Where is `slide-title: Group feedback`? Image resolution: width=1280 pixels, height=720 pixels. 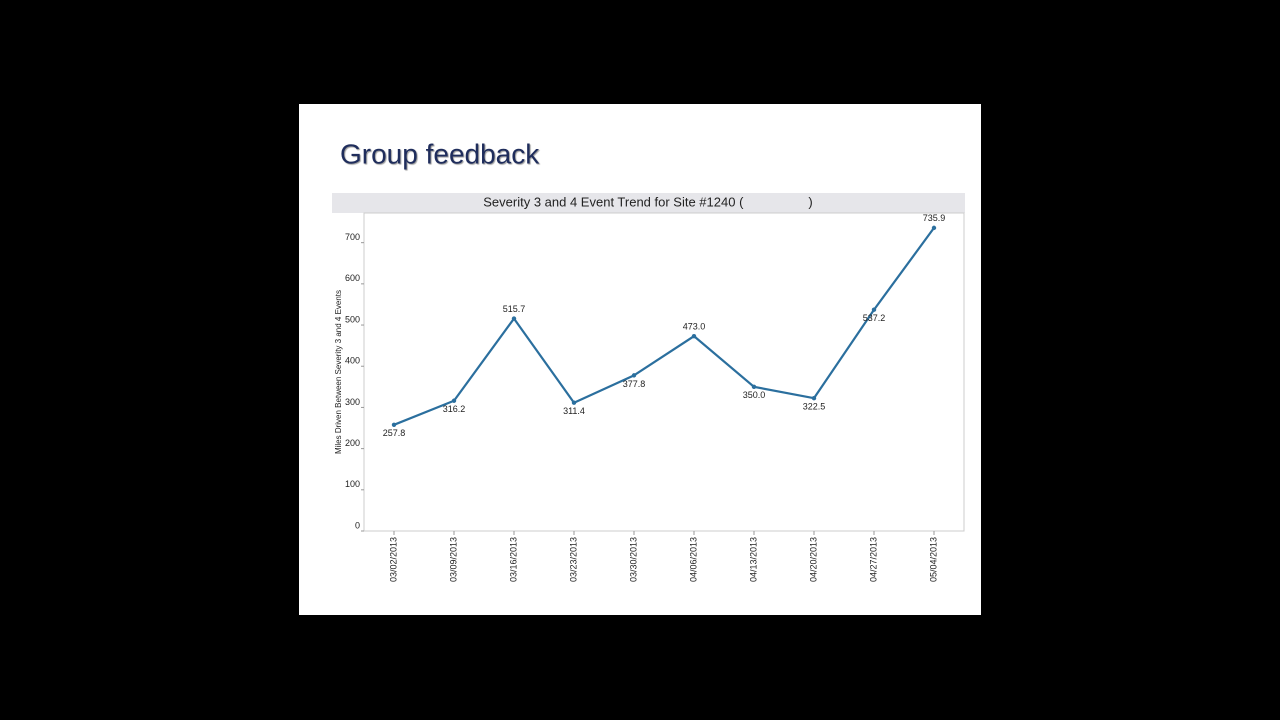
slide-title: Group feedback is located at coordinates (440, 153).